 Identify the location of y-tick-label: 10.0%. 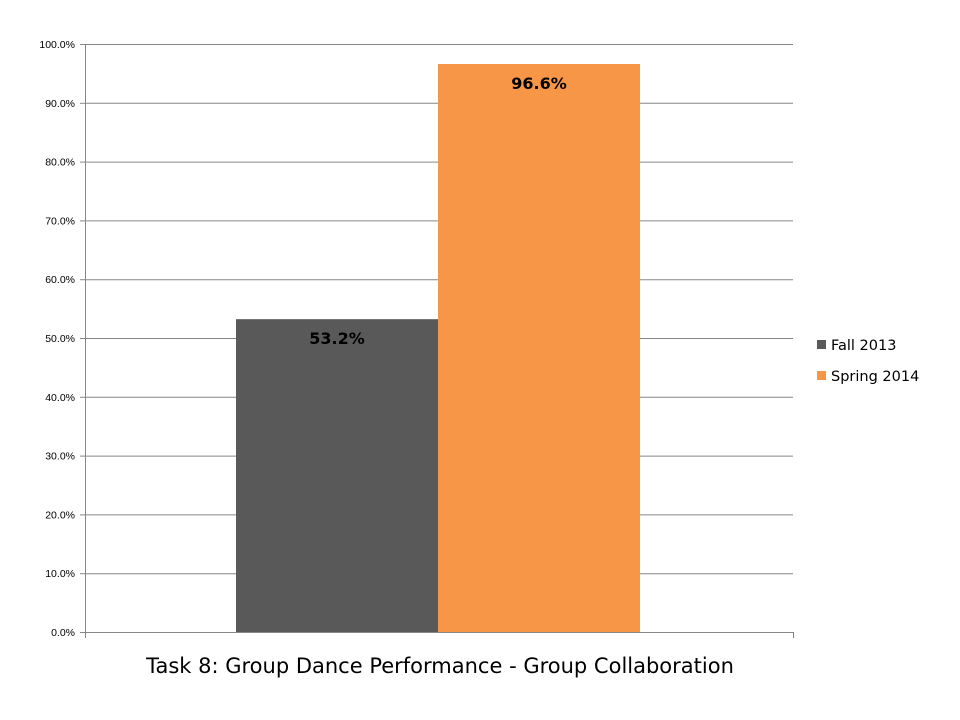
(60, 574).